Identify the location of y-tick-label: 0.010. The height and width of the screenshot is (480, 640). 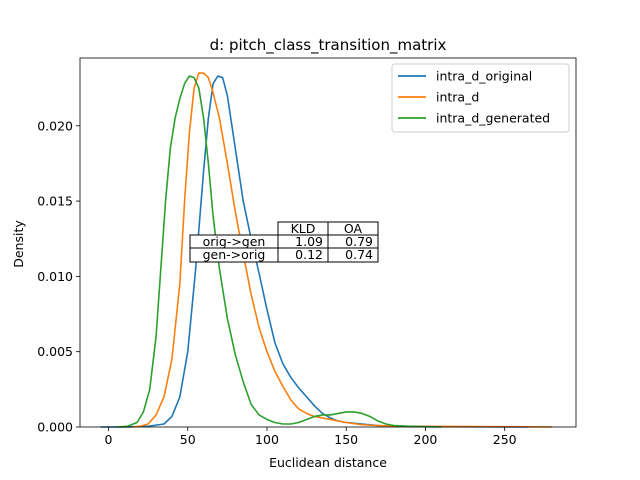
(55, 276).